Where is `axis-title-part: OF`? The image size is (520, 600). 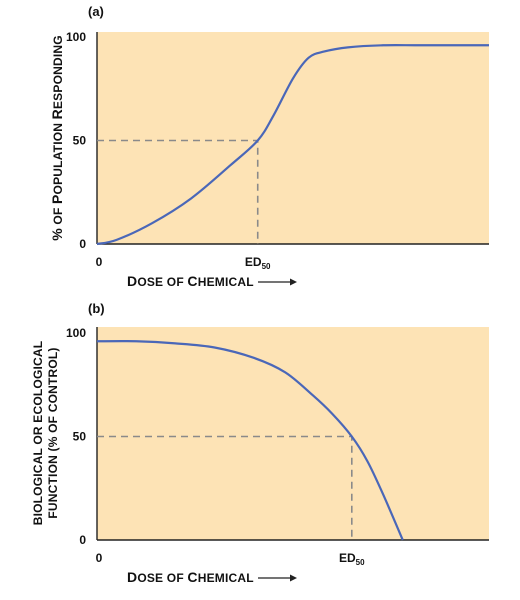 axis-title-part: OF is located at coordinates (58, 216).